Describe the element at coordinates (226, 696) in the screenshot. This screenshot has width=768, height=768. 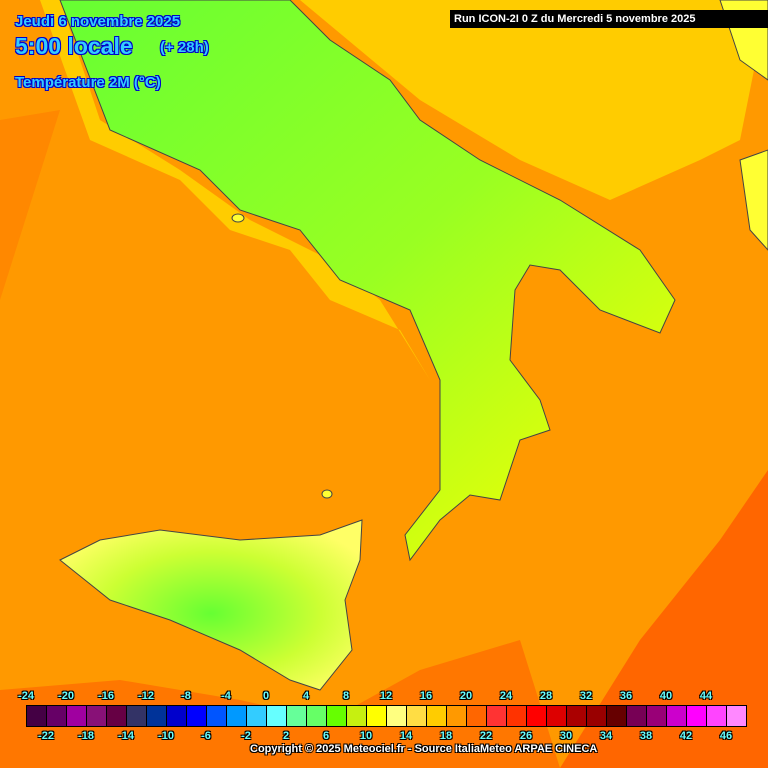
I see `colorbar-label: -4` at that location.